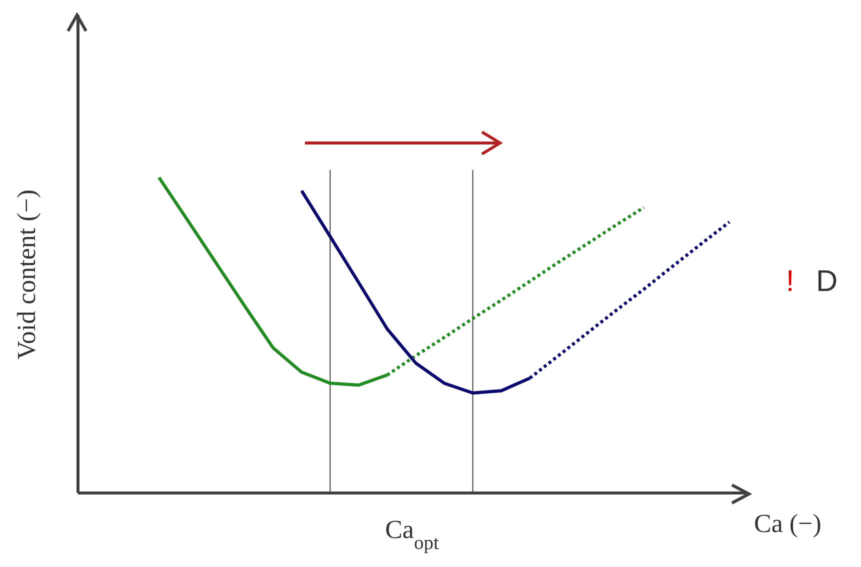 This screenshot has width=861, height=567. I want to click on y-axis-title: Void content (−), so click(26, 274).